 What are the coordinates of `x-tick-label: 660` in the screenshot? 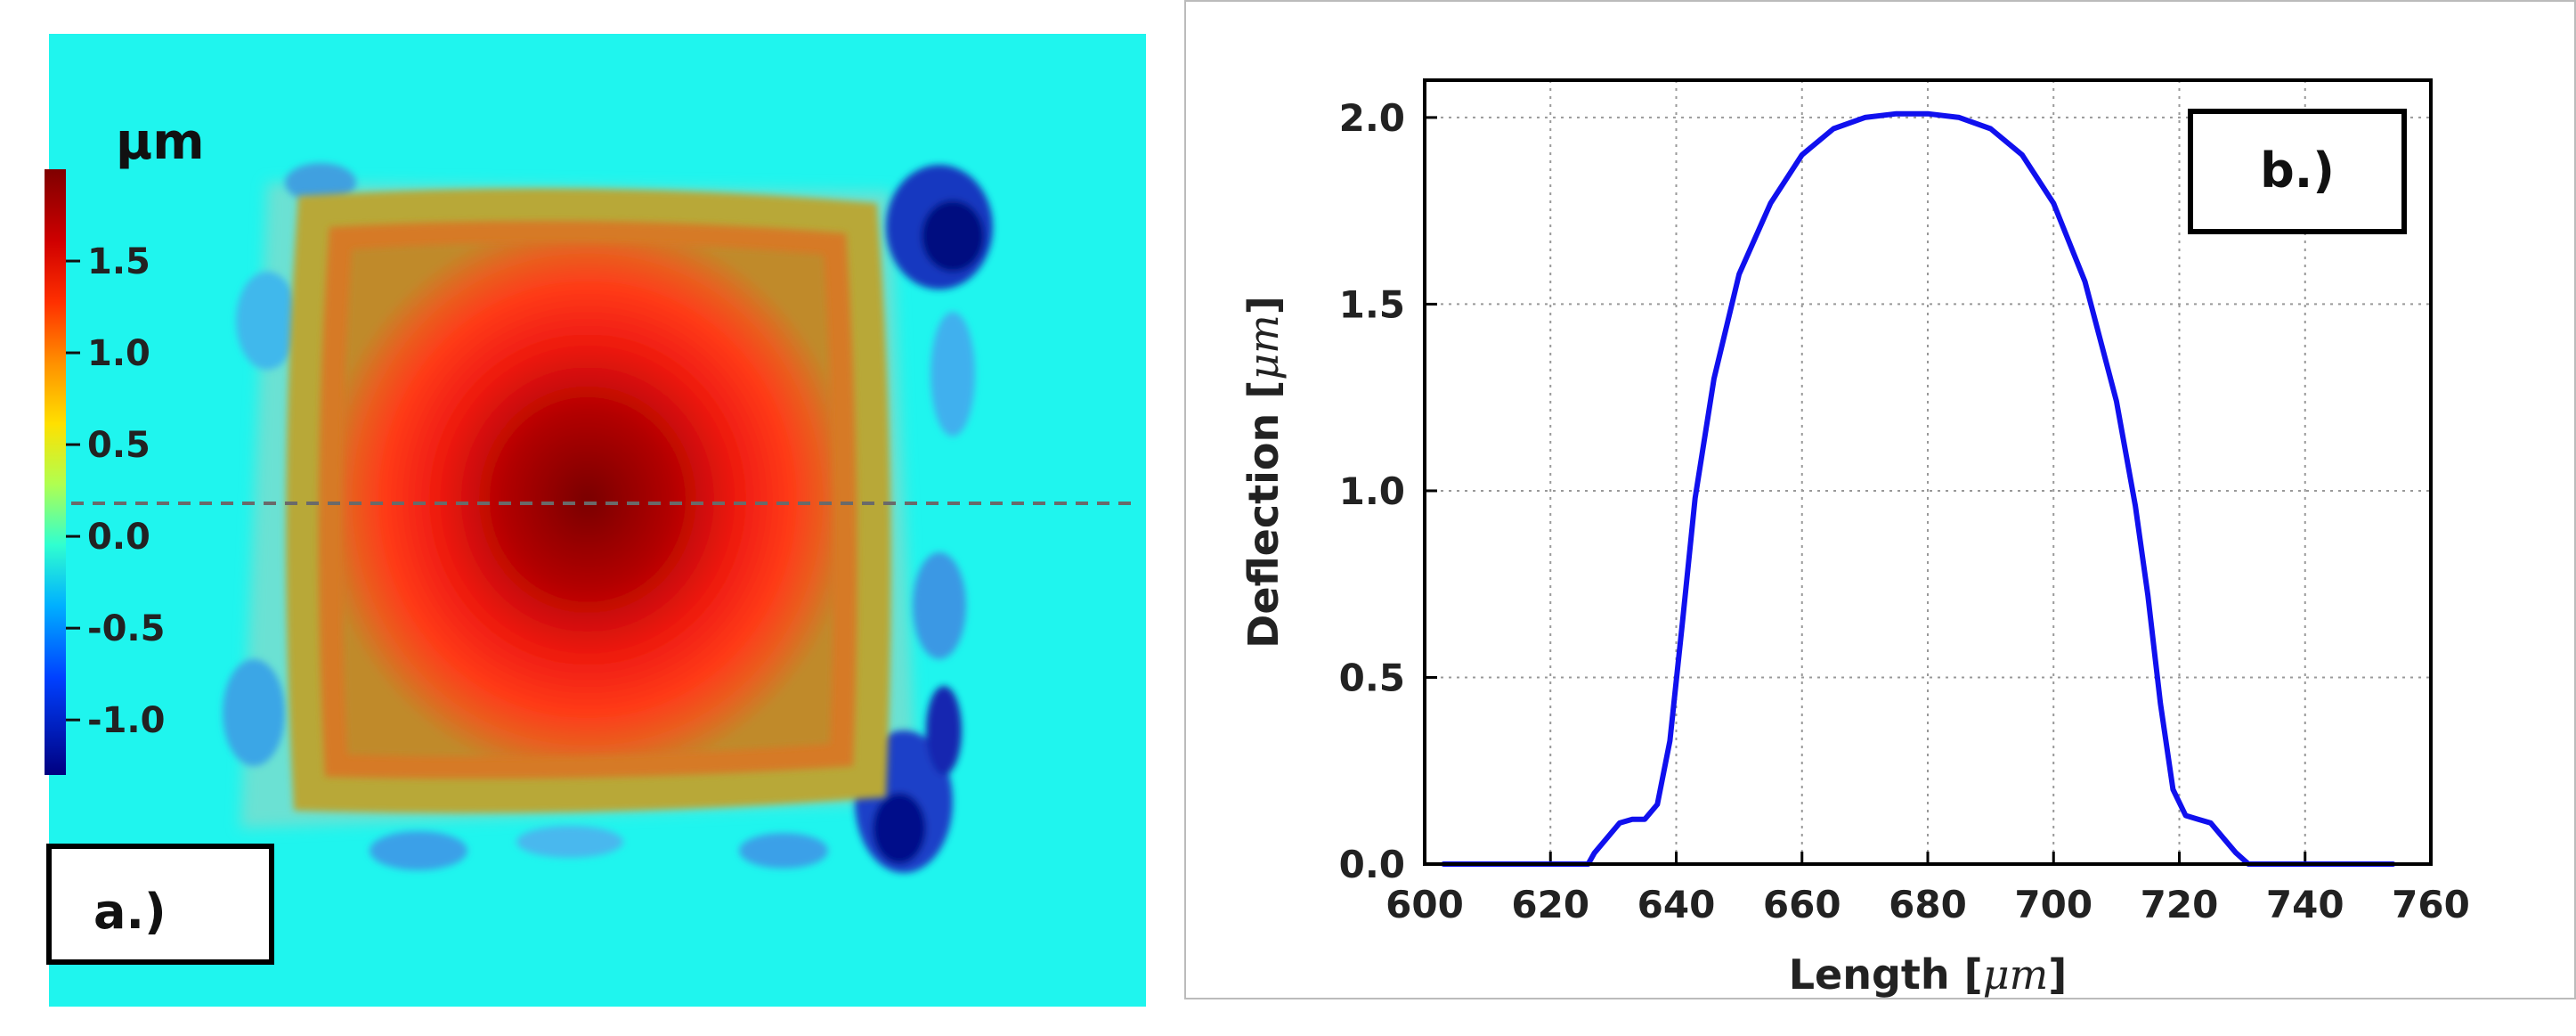 It's located at (1802, 904).